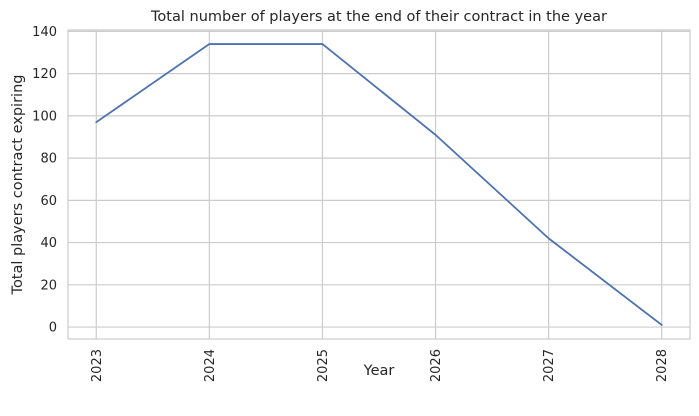  What do you see at coordinates (48, 201) in the screenshot?
I see `y-tick-label: 60` at bounding box center [48, 201].